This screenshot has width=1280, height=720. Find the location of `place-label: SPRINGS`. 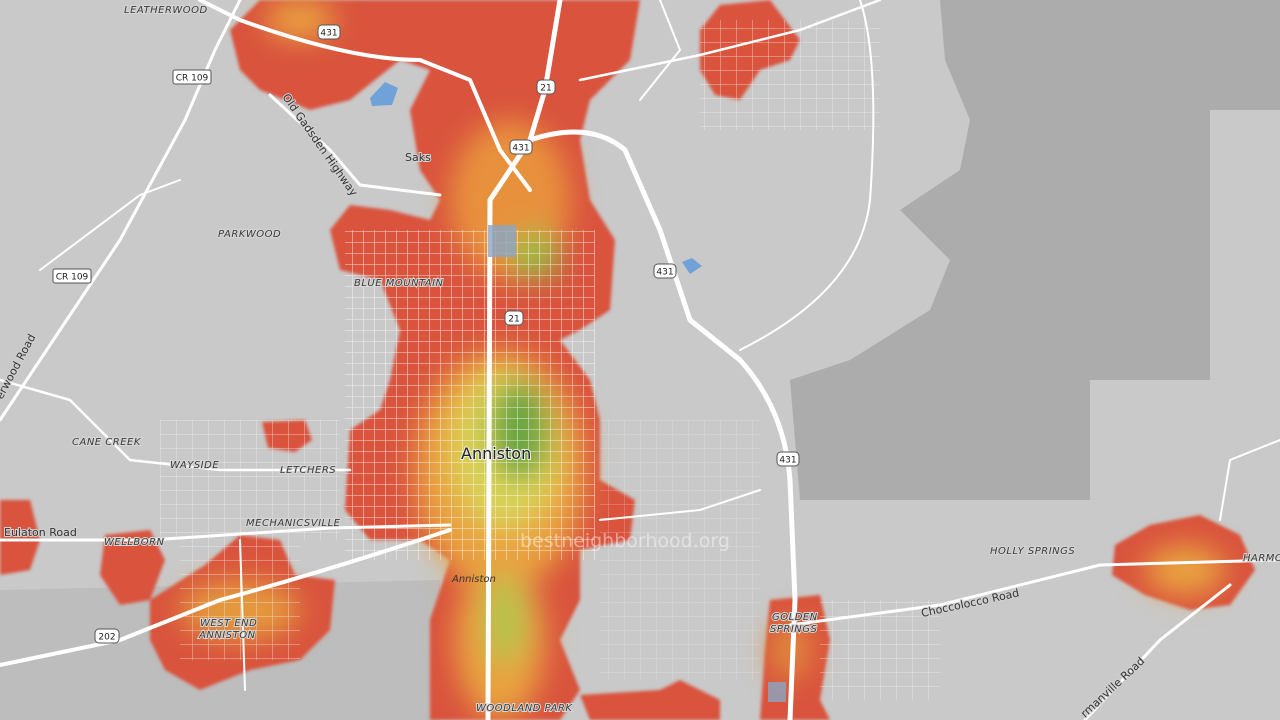

place-label: SPRINGS is located at coordinates (794, 629).